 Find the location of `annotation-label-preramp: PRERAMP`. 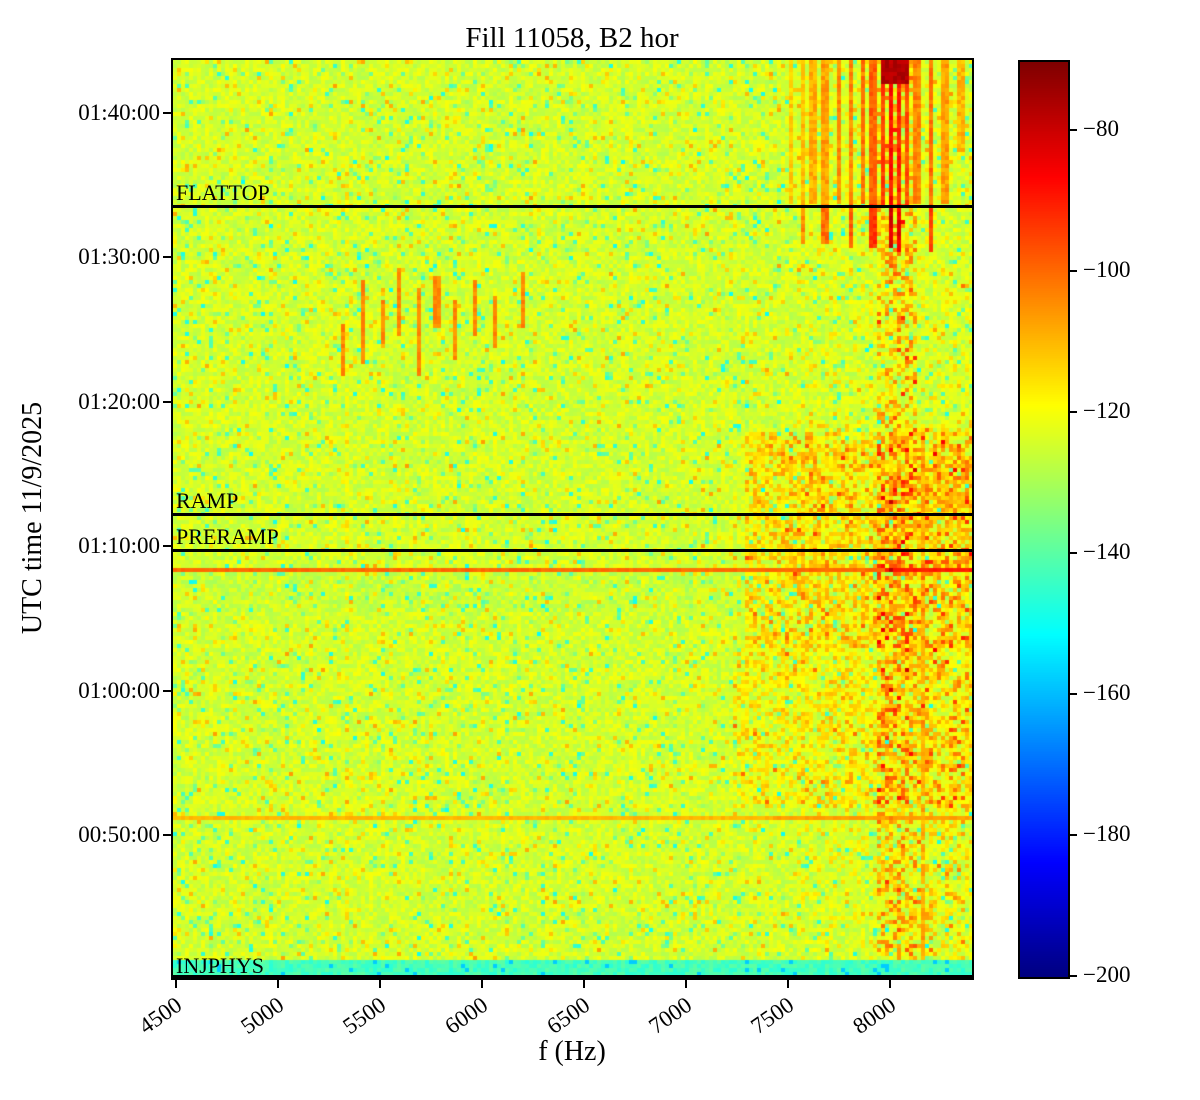

annotation-label-preramp: PRERAMP is located at coordinates (227, 537).